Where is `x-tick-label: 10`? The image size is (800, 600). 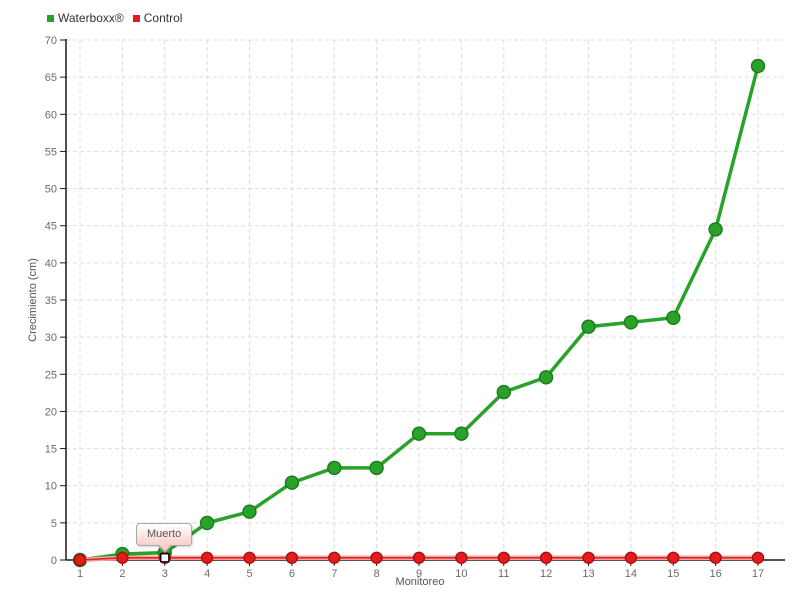 x-tick-label: 10 is located at coordinates (461, 574).